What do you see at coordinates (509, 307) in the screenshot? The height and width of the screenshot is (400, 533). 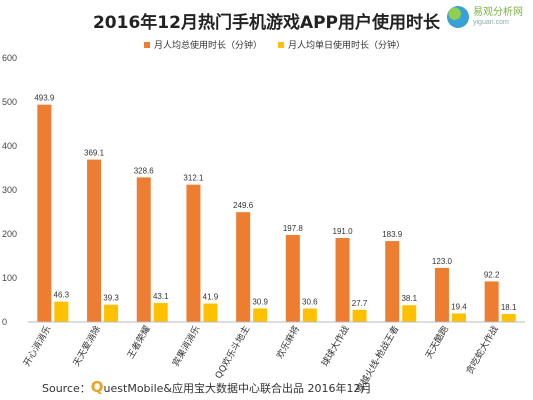 I see `bar-value-label: 18.1` at bounding box center [509, 307].